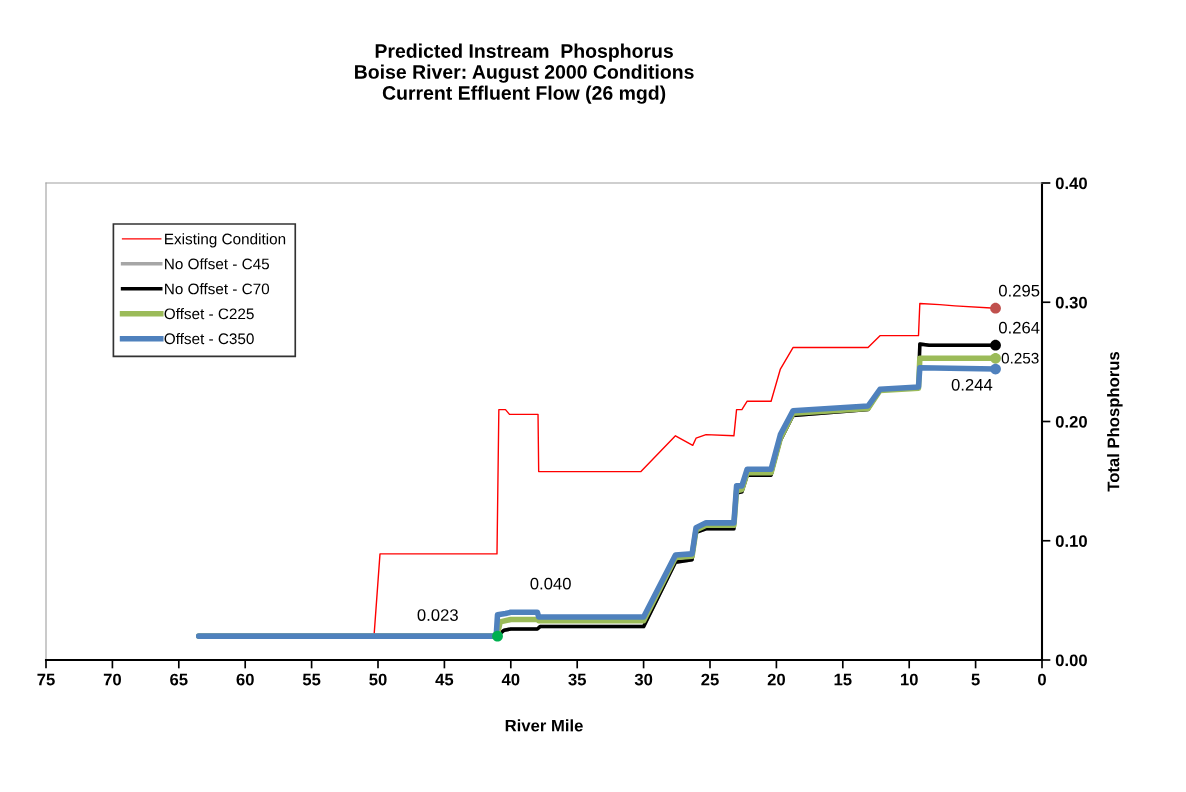  I want to click on legend-label: Offset - C225, so click(209, 314).